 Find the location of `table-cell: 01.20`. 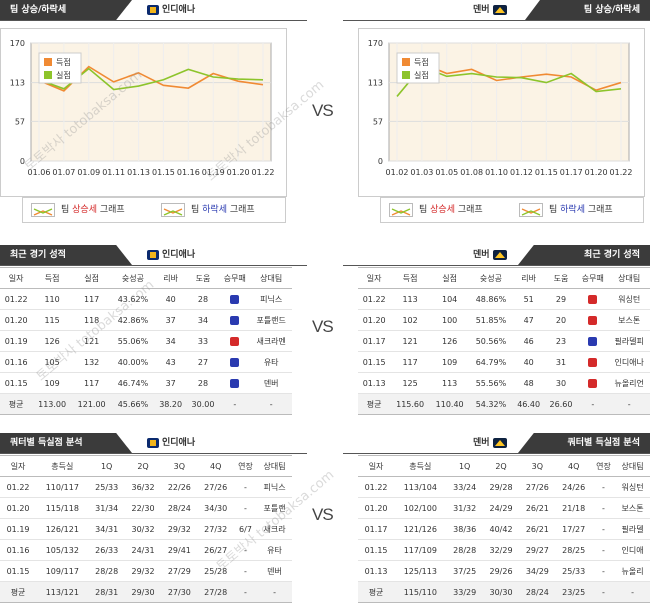

table-cell: 01.20 is located at coordinates (374, 320).